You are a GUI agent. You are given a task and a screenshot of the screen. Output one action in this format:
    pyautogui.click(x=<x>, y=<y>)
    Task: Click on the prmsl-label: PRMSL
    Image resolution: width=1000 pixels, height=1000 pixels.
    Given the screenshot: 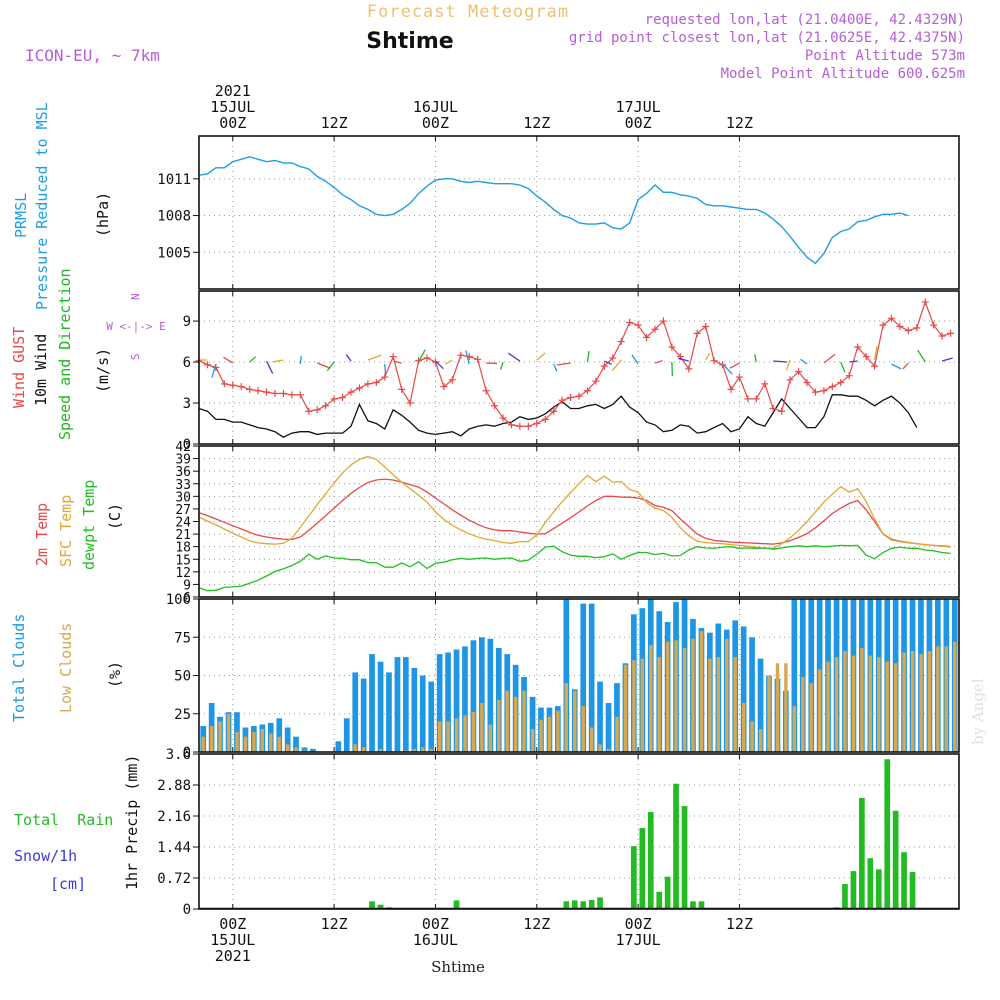 What is the action you would take?
    pyautogui.click(x=21, y=215)
    